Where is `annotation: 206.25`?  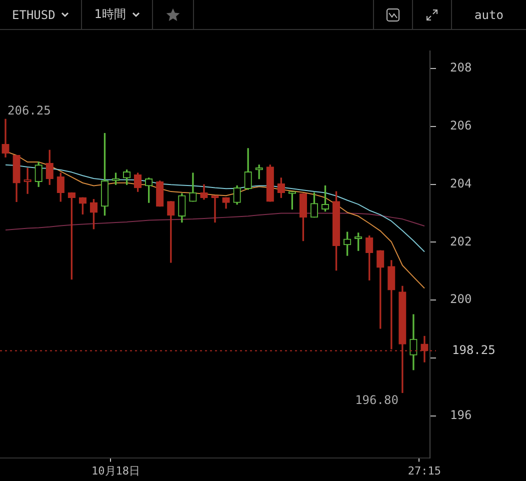
annotation: 206.25 is located at coordinates (29, 110).